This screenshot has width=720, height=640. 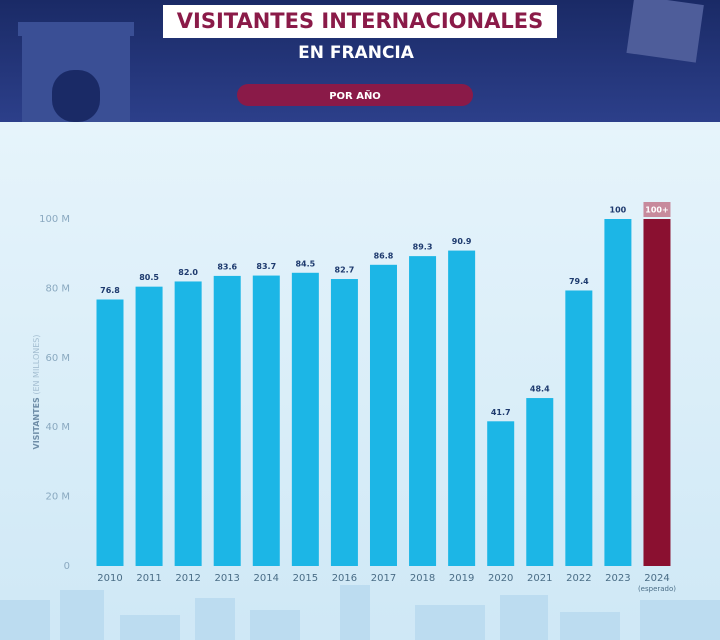 I want to click on value-label: 100, so click(x=618, y=210).